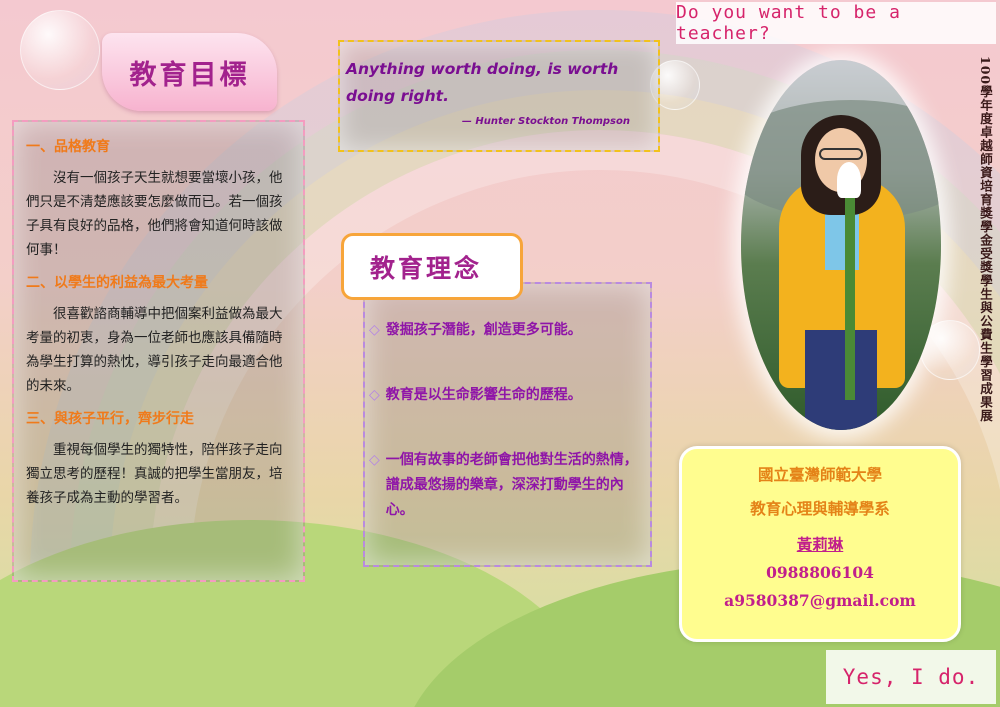 This screenshot has width=1000, height=707. I want to click on goal-heading: 二、以學生的利益為最大考量, so click(117, 283).